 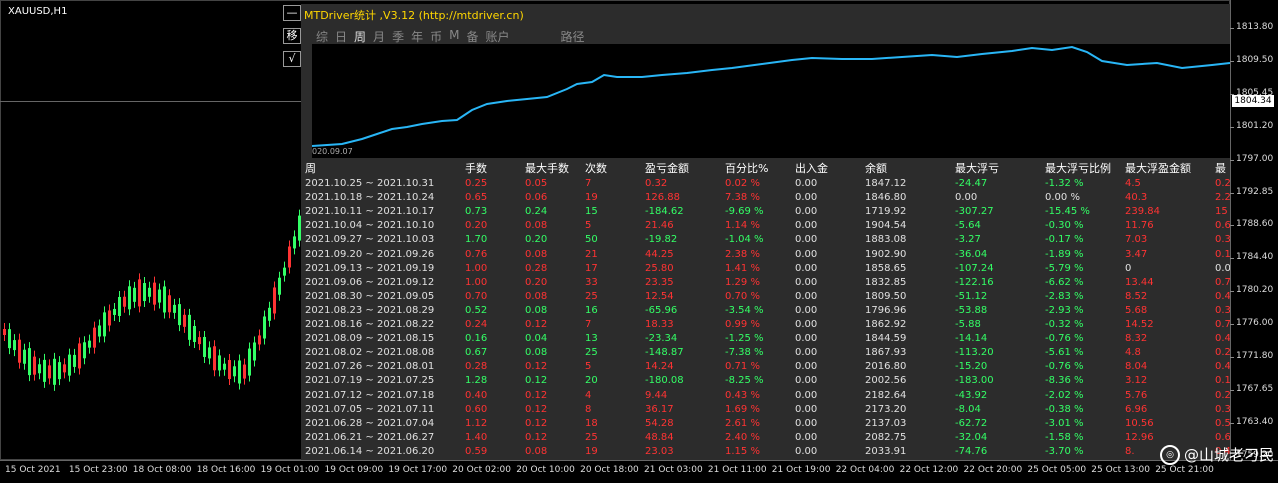 What do you see at coordinates (591, 437) in the screenshot?
I see `table-cell-count: 25` at bounding box center [591, 437].